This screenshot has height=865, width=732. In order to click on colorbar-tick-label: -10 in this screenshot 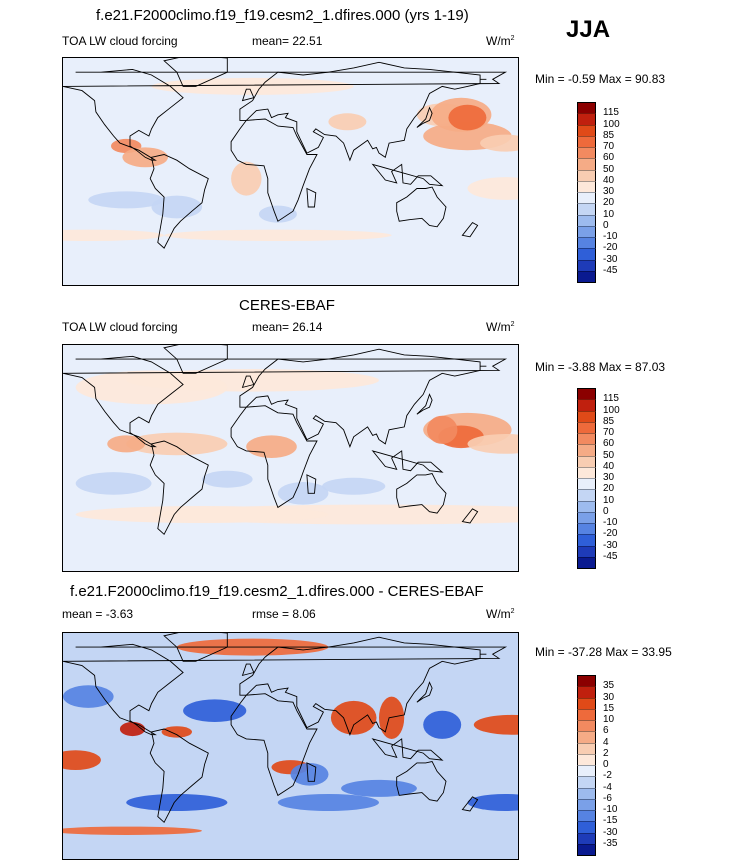, I will do `click(610, 809)`.